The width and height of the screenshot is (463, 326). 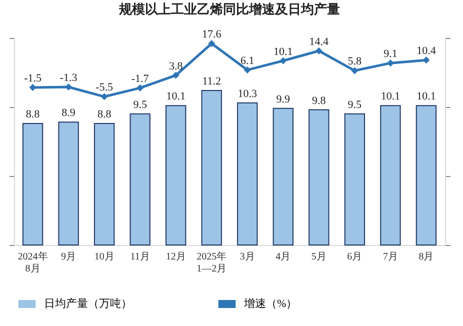 What do you see at coordinates (247, 257) in the screenshot?
I see `x-tick-label: 3月` at bounding box center [247, 257].